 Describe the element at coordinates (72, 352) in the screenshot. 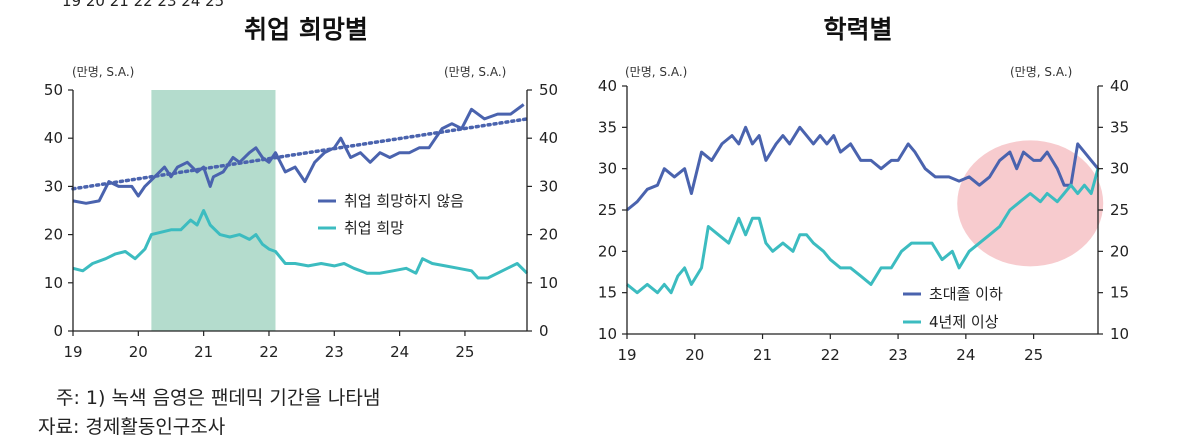

I see `x-tick-left-0: 19` at that location.